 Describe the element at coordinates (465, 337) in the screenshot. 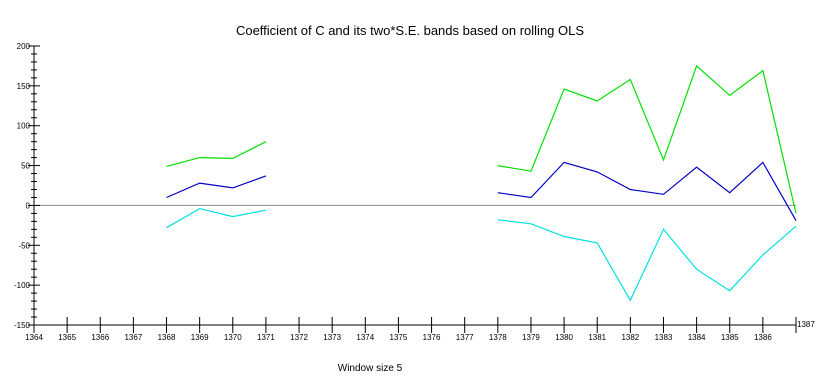

I see `x-tick-label: 1377` at that location.